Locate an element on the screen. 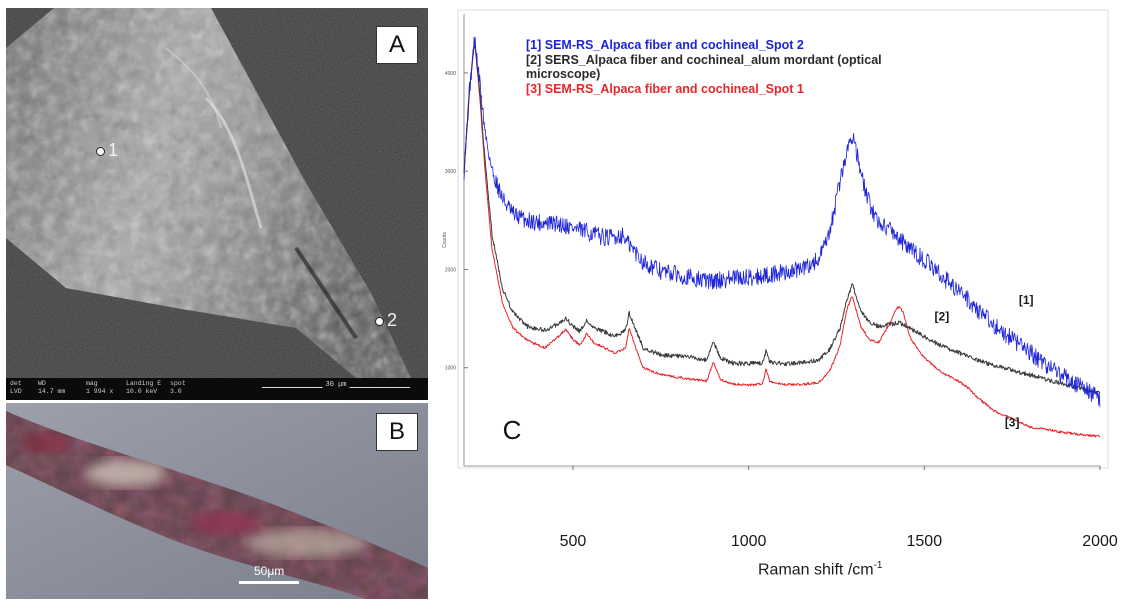  sem-scale-text: 30 μm is located at coordinates (336, 385).